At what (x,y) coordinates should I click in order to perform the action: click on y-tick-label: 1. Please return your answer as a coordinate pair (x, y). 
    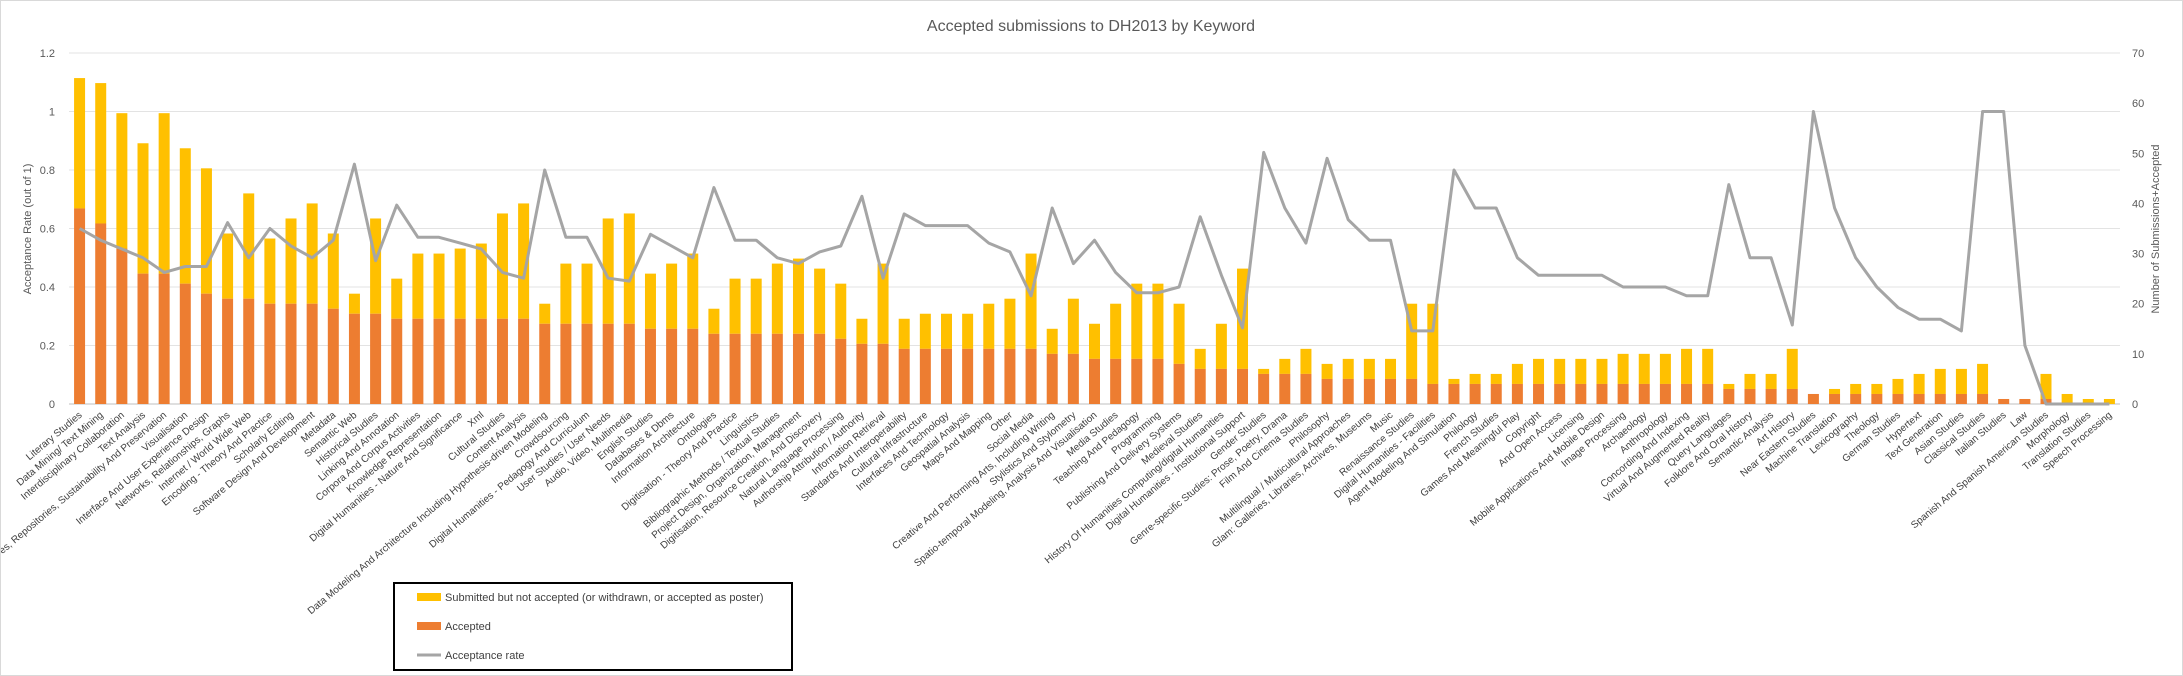
    Looking at the image, I should click on (52, 113).